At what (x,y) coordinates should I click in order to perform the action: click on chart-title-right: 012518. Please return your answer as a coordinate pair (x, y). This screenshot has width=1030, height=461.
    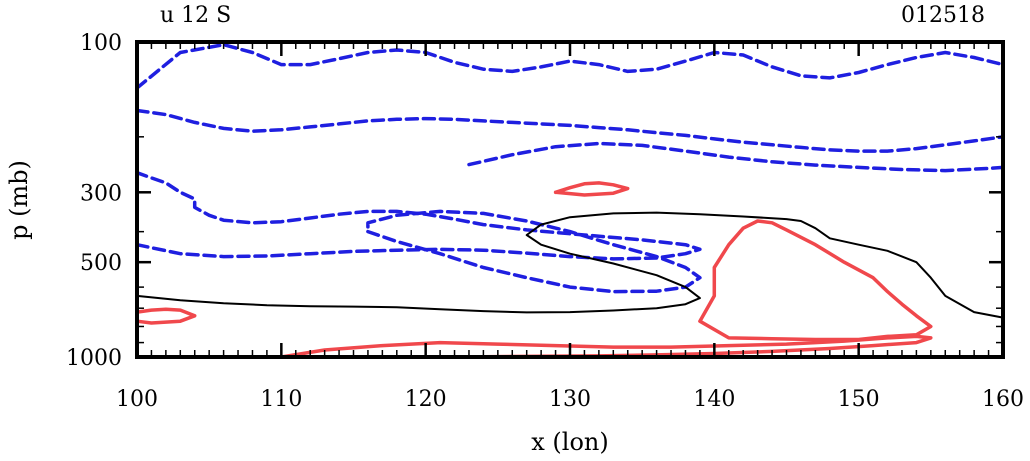
    Looking at the image, I should click on (943, 15).